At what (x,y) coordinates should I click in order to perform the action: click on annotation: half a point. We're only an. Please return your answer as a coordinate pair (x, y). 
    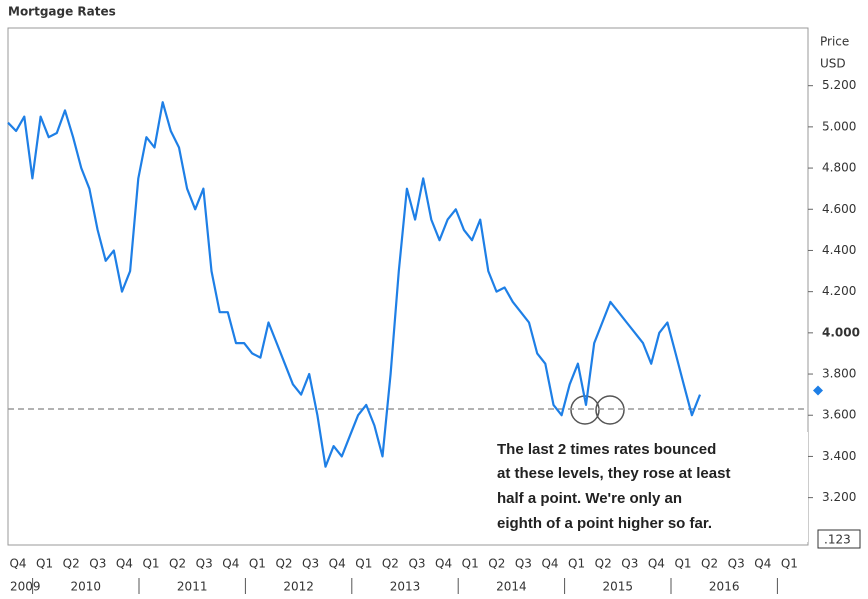
    Looking at the image, I should click on (589, 498).